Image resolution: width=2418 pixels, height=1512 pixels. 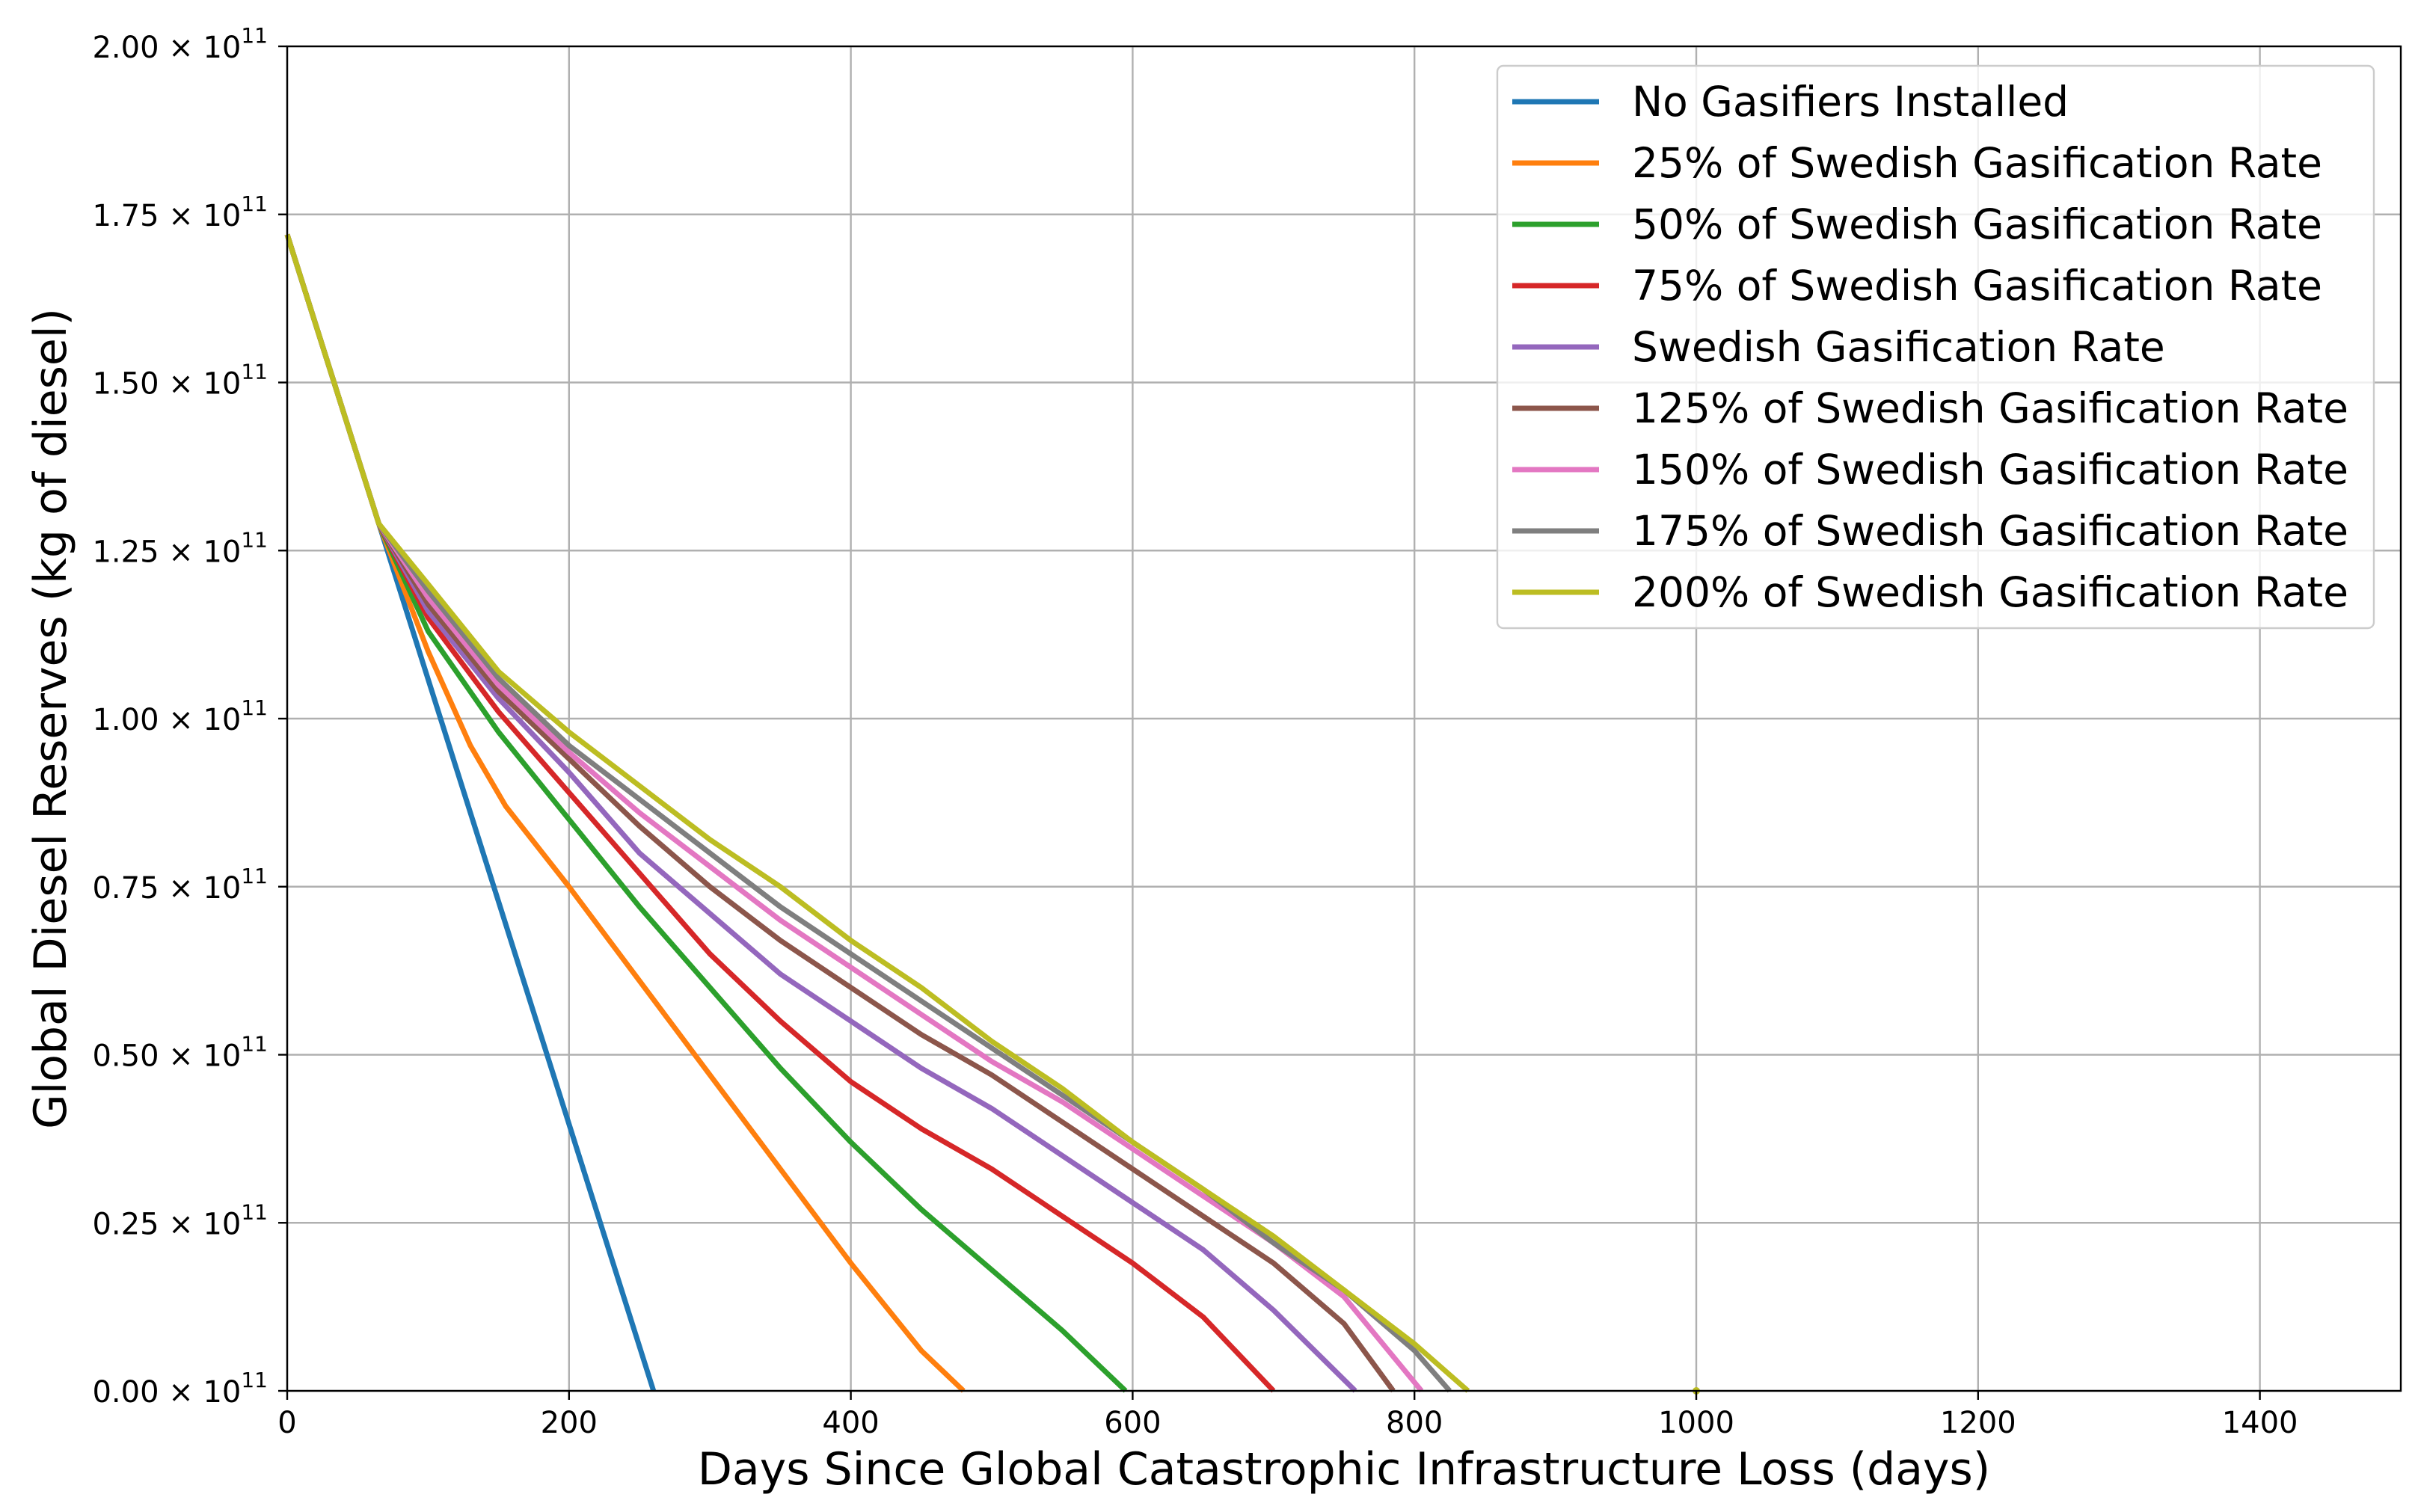 What do you see at coordinates (125, 1392) in the screenshot?
I see `y-tick-mantissa: 0.00` at bounding box center [125, 1392].